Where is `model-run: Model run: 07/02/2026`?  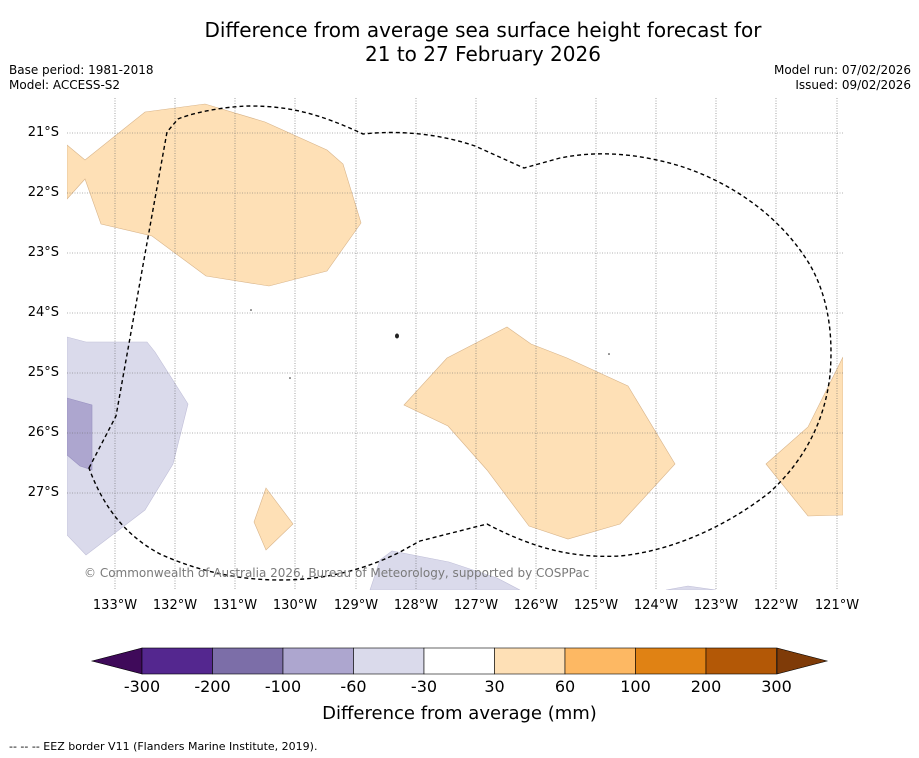 model-run: Model run: 07/02/2026 is located at coordinates (842, 70).